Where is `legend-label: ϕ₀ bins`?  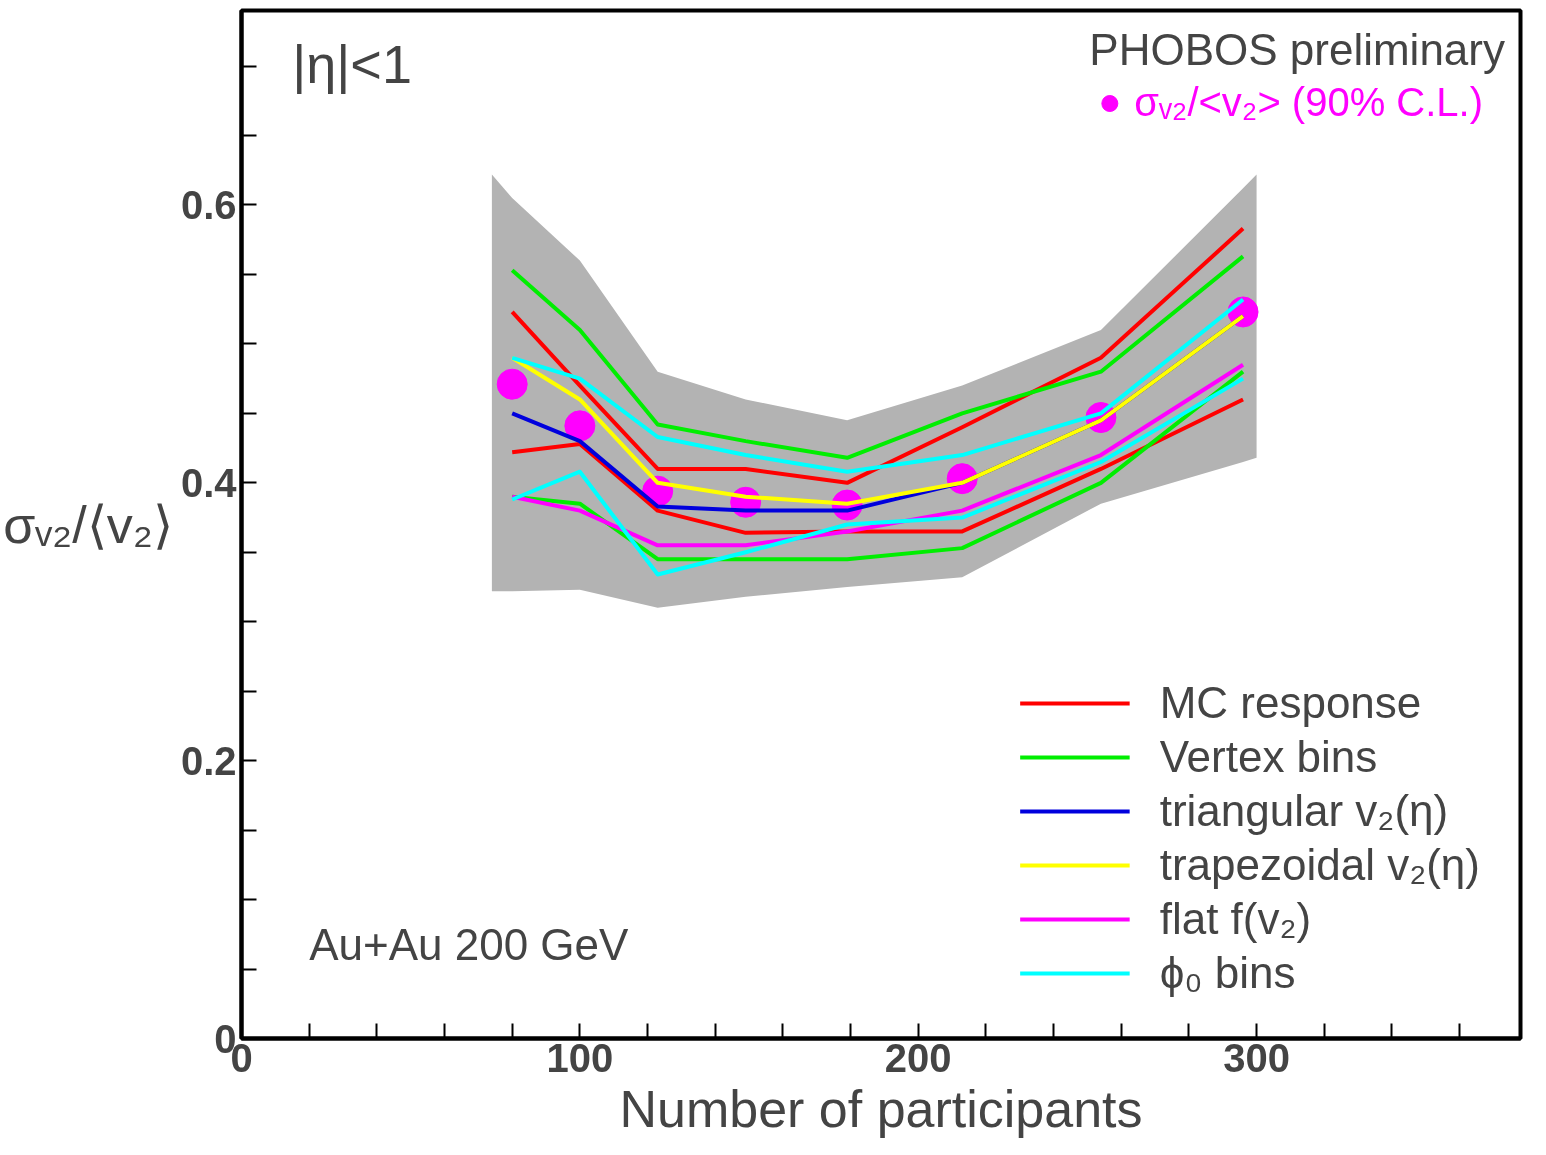
legend-label: ϕ₀ bins is located at coordinates (1227, 973).